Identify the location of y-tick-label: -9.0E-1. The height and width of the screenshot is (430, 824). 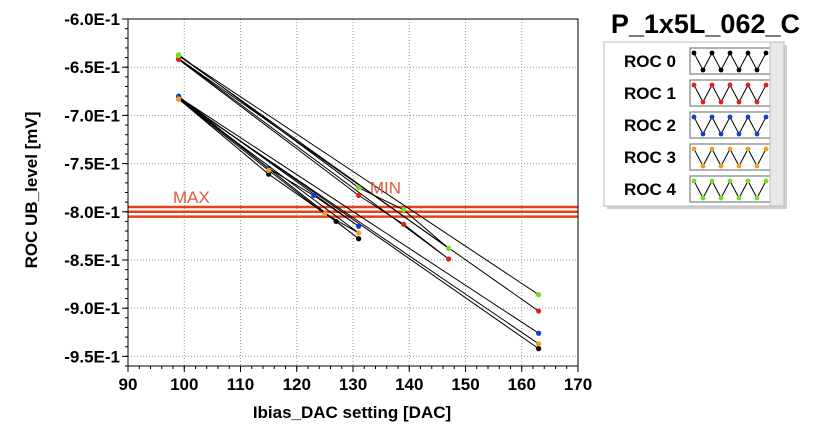
(92, 308).